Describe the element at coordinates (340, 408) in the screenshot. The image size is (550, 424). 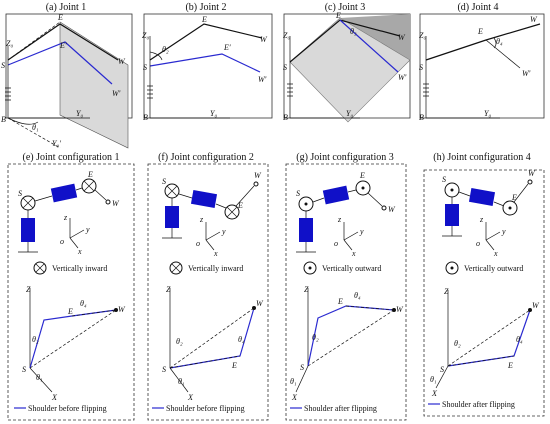
I see `legend-label: Shoulder after flipping` at that location.